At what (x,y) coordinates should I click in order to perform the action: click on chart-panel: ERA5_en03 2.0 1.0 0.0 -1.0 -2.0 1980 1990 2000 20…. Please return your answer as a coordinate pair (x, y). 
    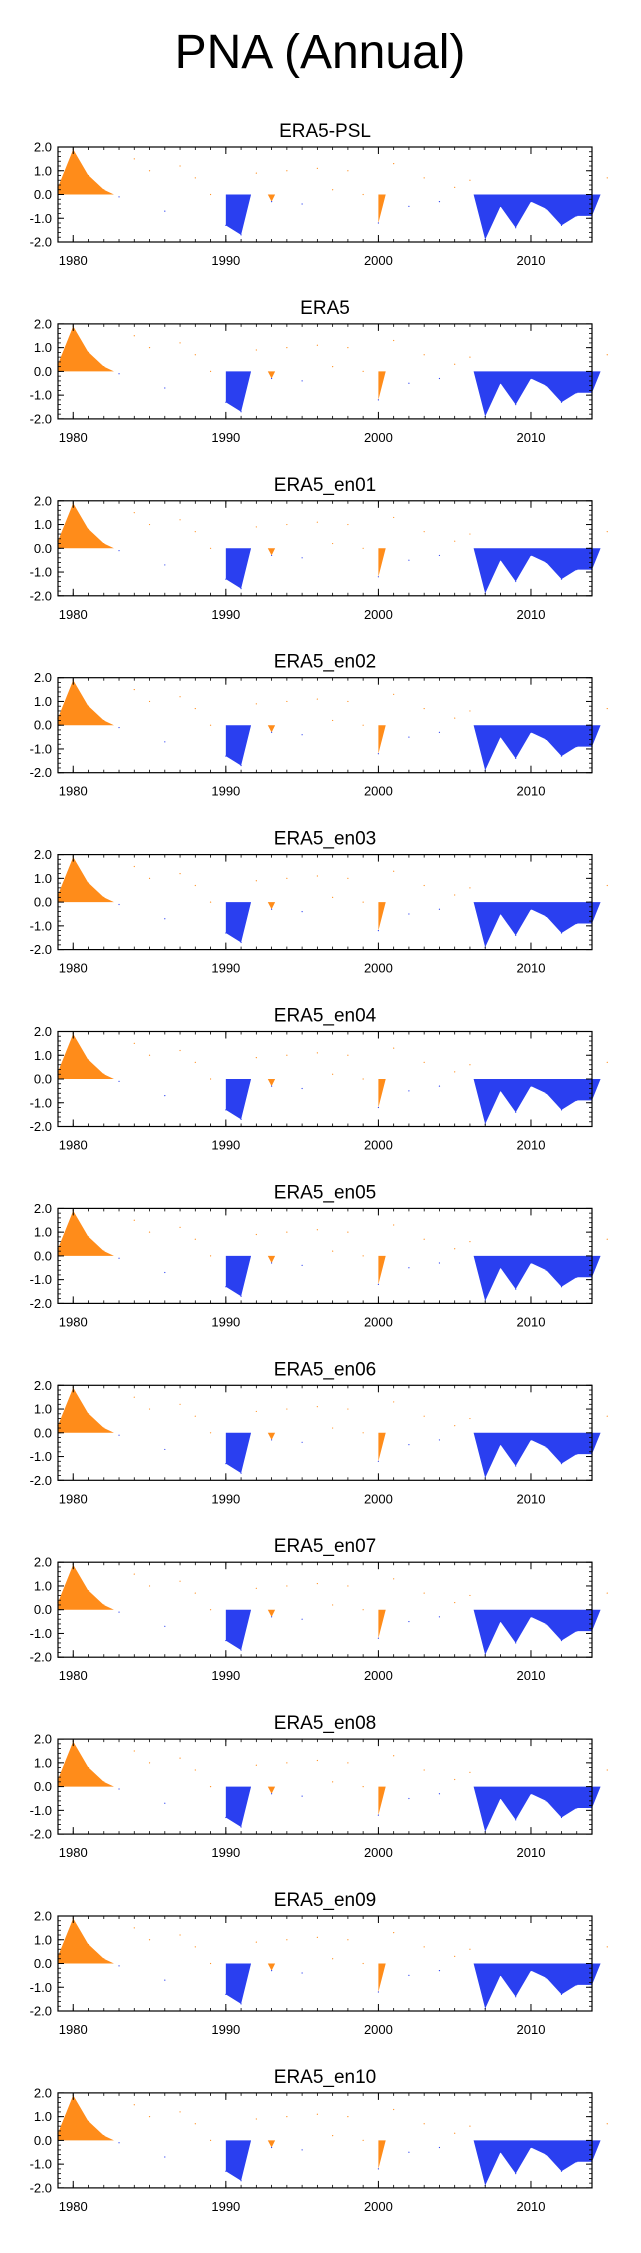
    Looking at the image, I should click on (319, 902).